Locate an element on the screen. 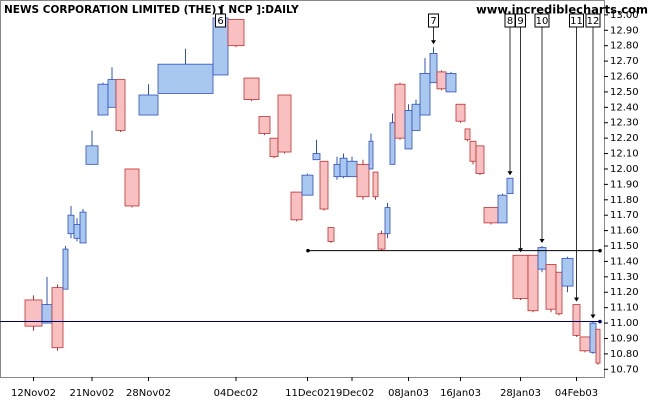 Image resolution: width=651 pixels, height=406 pixels. y-tick-label: 12.50 is located at coordinates (624, 92).